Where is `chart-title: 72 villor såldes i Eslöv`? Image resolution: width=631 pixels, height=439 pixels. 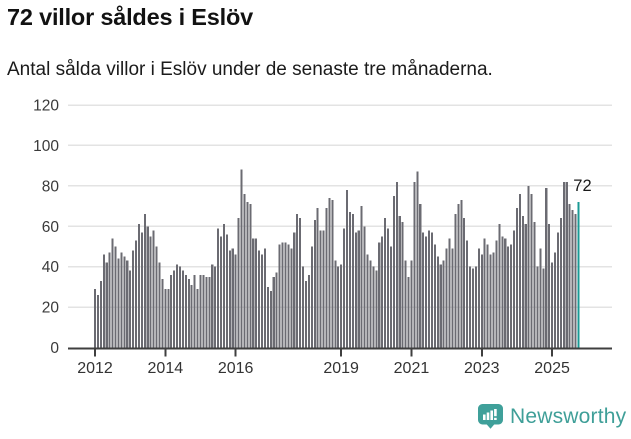
chart-title: 72 villor såldes i Eslöv is located at coordinates (130, 17).